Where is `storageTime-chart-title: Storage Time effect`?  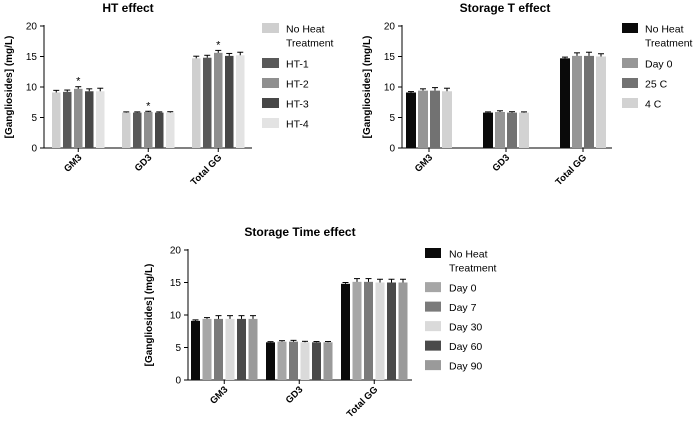 storageTime-chart-title: Storage Time effect is located at coordinates (299, 232).